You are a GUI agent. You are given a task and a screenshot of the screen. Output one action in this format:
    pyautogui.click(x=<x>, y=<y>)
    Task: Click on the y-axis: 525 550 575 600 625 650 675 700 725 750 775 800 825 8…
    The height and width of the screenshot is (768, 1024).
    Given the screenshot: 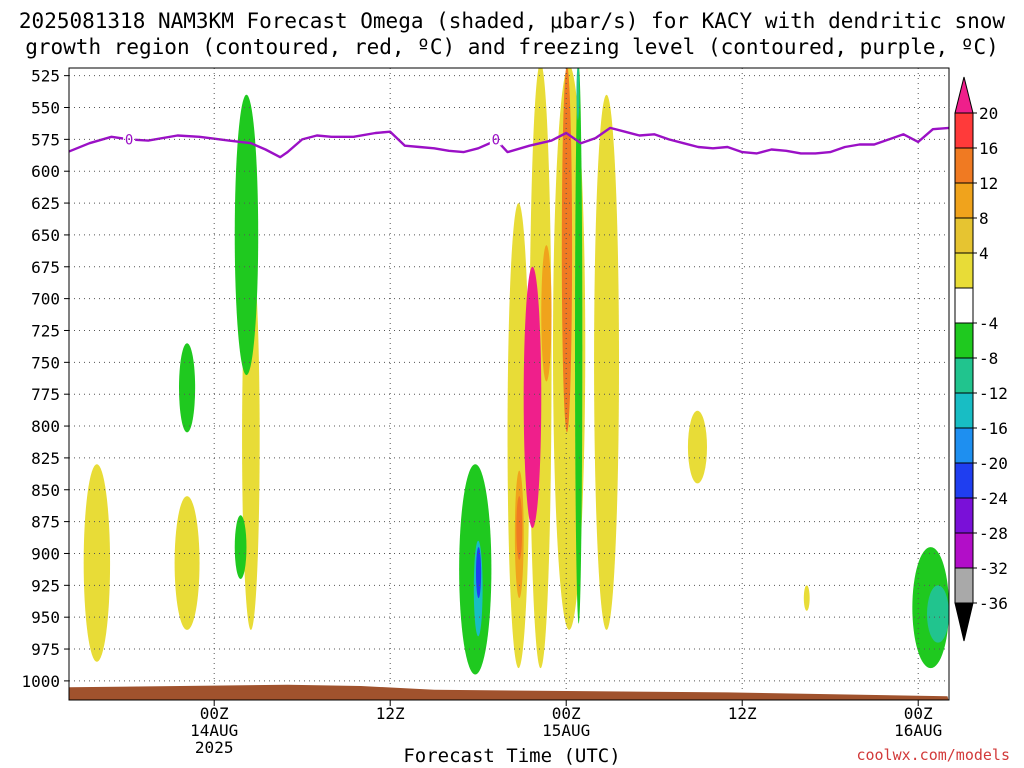 What is the action you would take?
    pyautogui.click(x=45, y=379)
    